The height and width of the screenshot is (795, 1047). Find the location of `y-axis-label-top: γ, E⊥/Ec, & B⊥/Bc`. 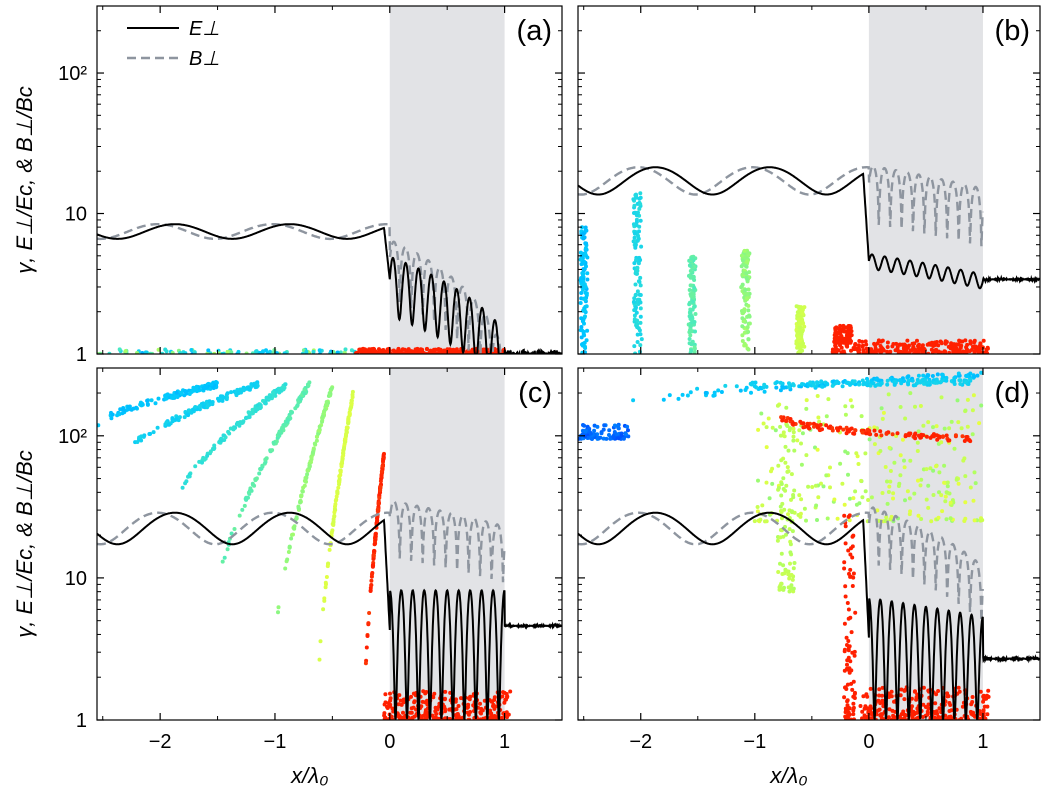

y-axis-label-top: γ, E⊥/Ec, & B⊥/Bc is located at coordinates (24, 179).